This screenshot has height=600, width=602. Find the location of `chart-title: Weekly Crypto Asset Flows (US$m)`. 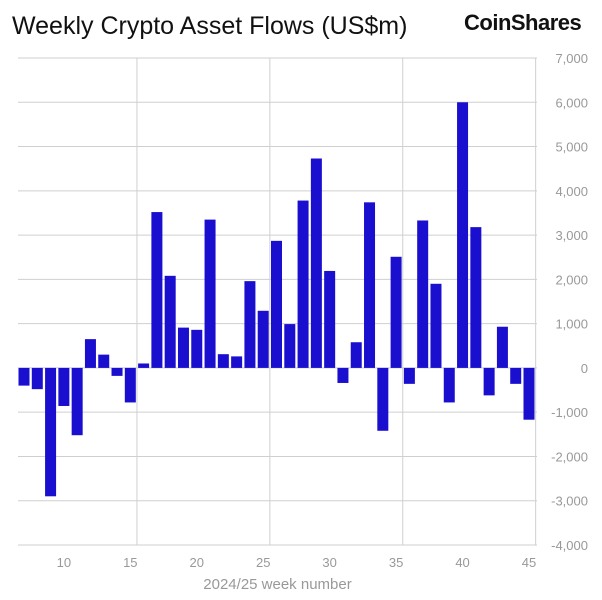

chart-title: Weekly Crypto Asset Flows (US$m) is located at coordinates (210, 26).